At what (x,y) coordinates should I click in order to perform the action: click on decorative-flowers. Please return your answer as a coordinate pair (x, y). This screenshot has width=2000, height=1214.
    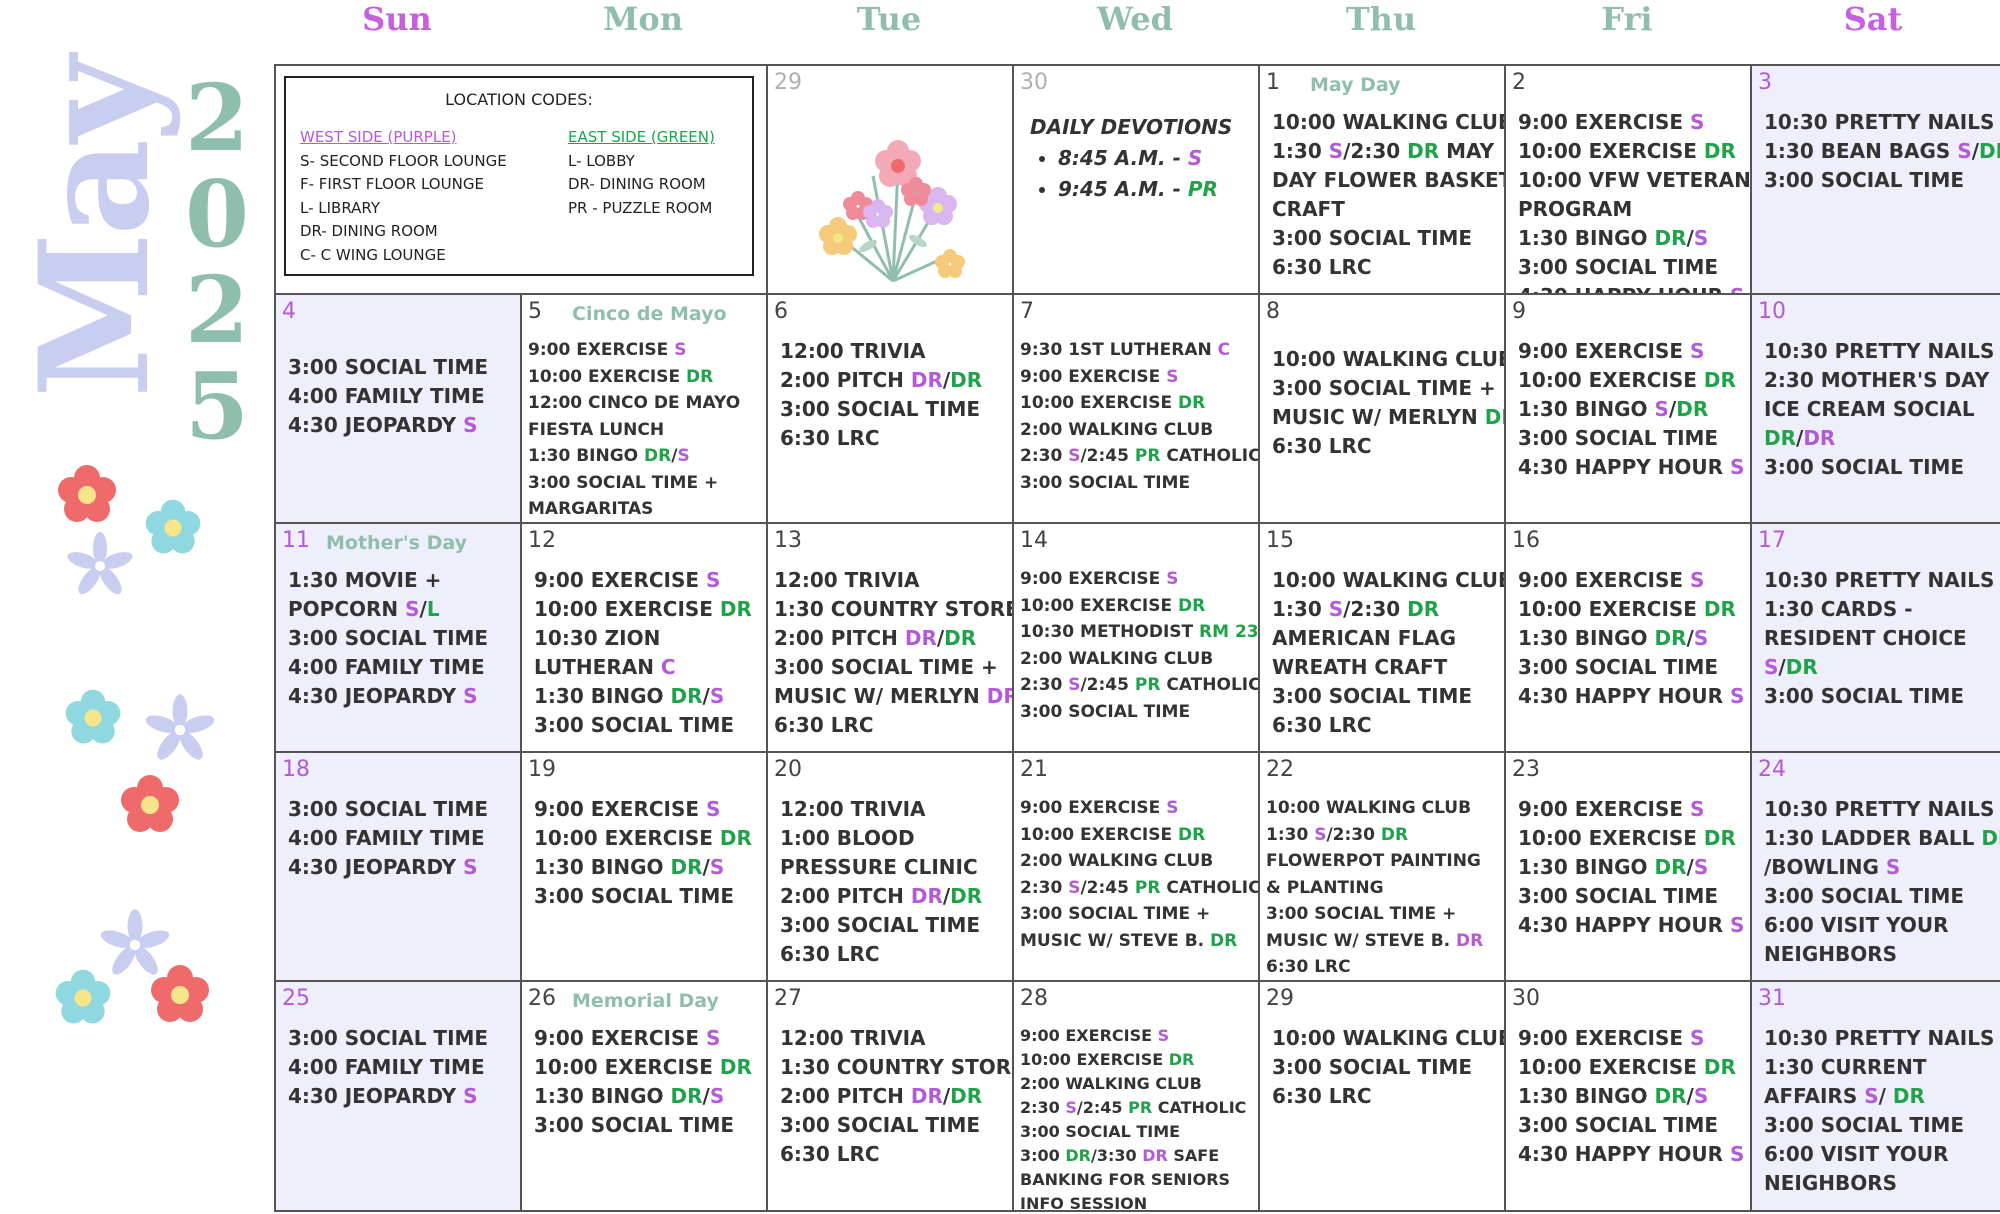
    Looking at the image, I should click on (140, 750).